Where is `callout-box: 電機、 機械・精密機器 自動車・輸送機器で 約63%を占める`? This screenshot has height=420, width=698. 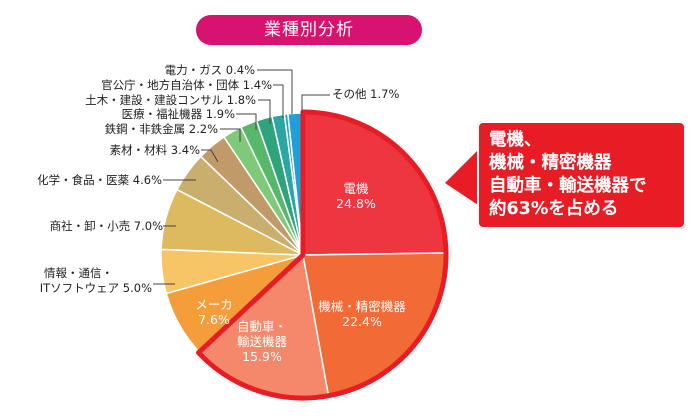
callout-box: 電機、 機械・精密機器 自動車・輸送機器で 約63%を占める is located at coordinates (581, 175).